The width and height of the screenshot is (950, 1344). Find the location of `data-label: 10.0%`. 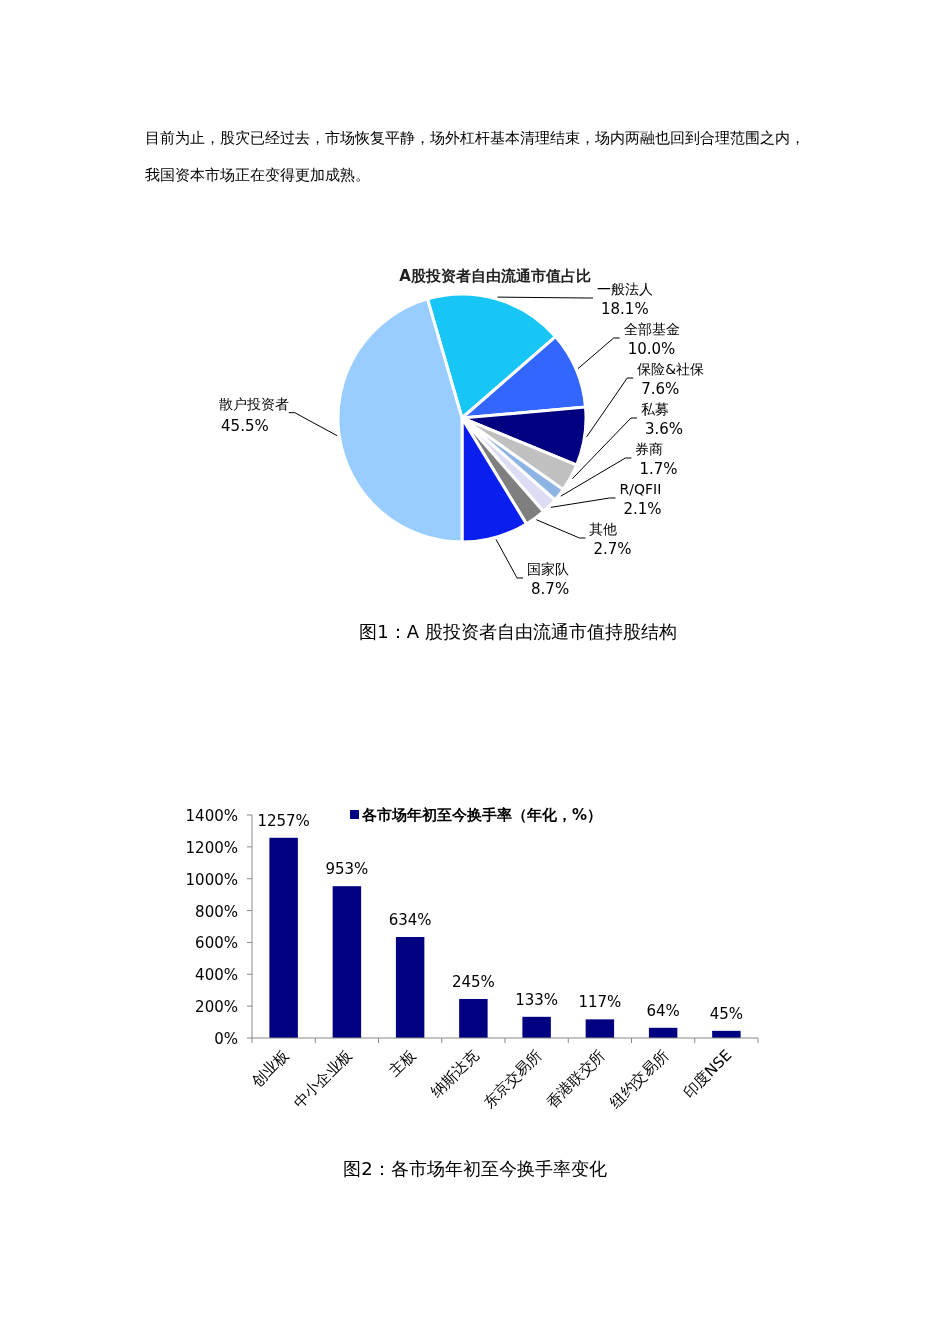

data-label: 10.0% is located at coordinates (651, 349).